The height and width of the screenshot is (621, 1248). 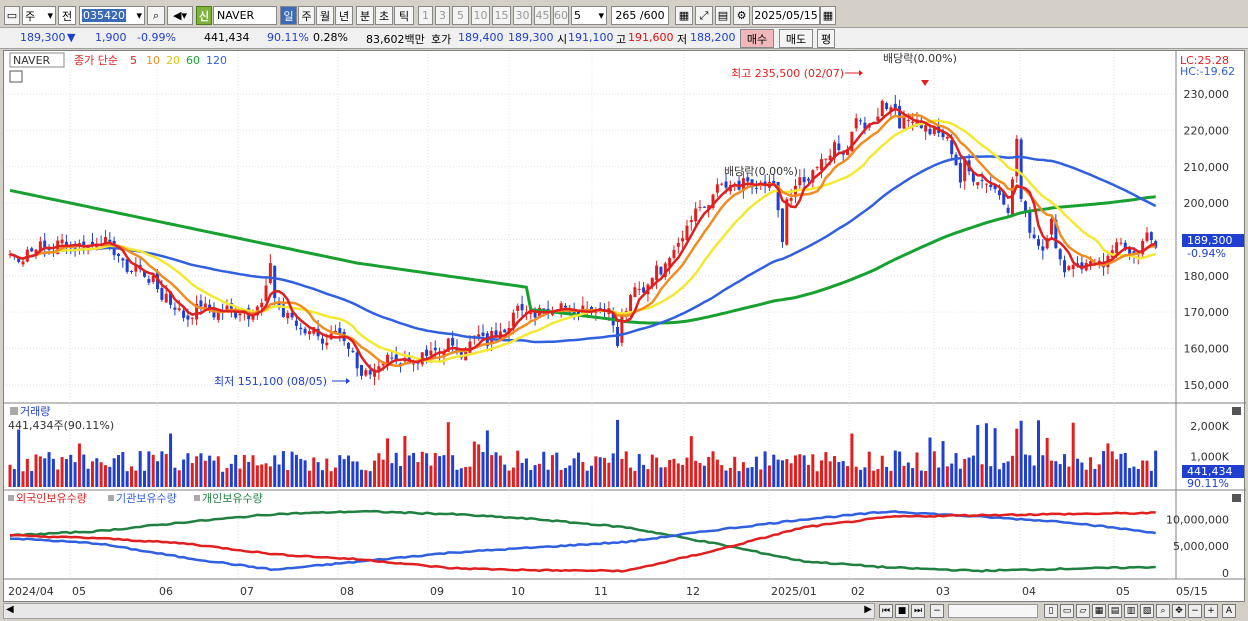 I want to click on interval-button-10: 10, so click(x=480, y=15).